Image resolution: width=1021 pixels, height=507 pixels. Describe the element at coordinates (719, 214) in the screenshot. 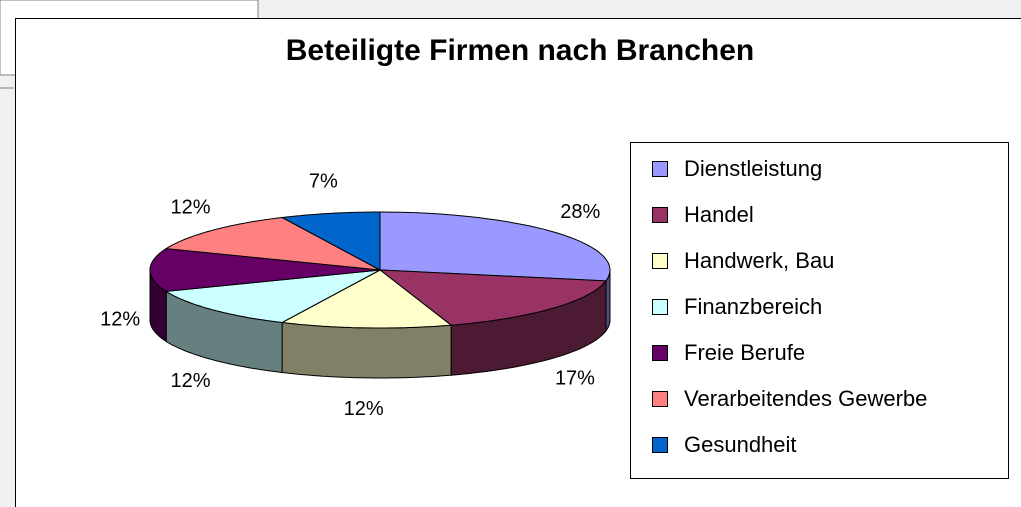

I see `legend-label: Handel` at that location.